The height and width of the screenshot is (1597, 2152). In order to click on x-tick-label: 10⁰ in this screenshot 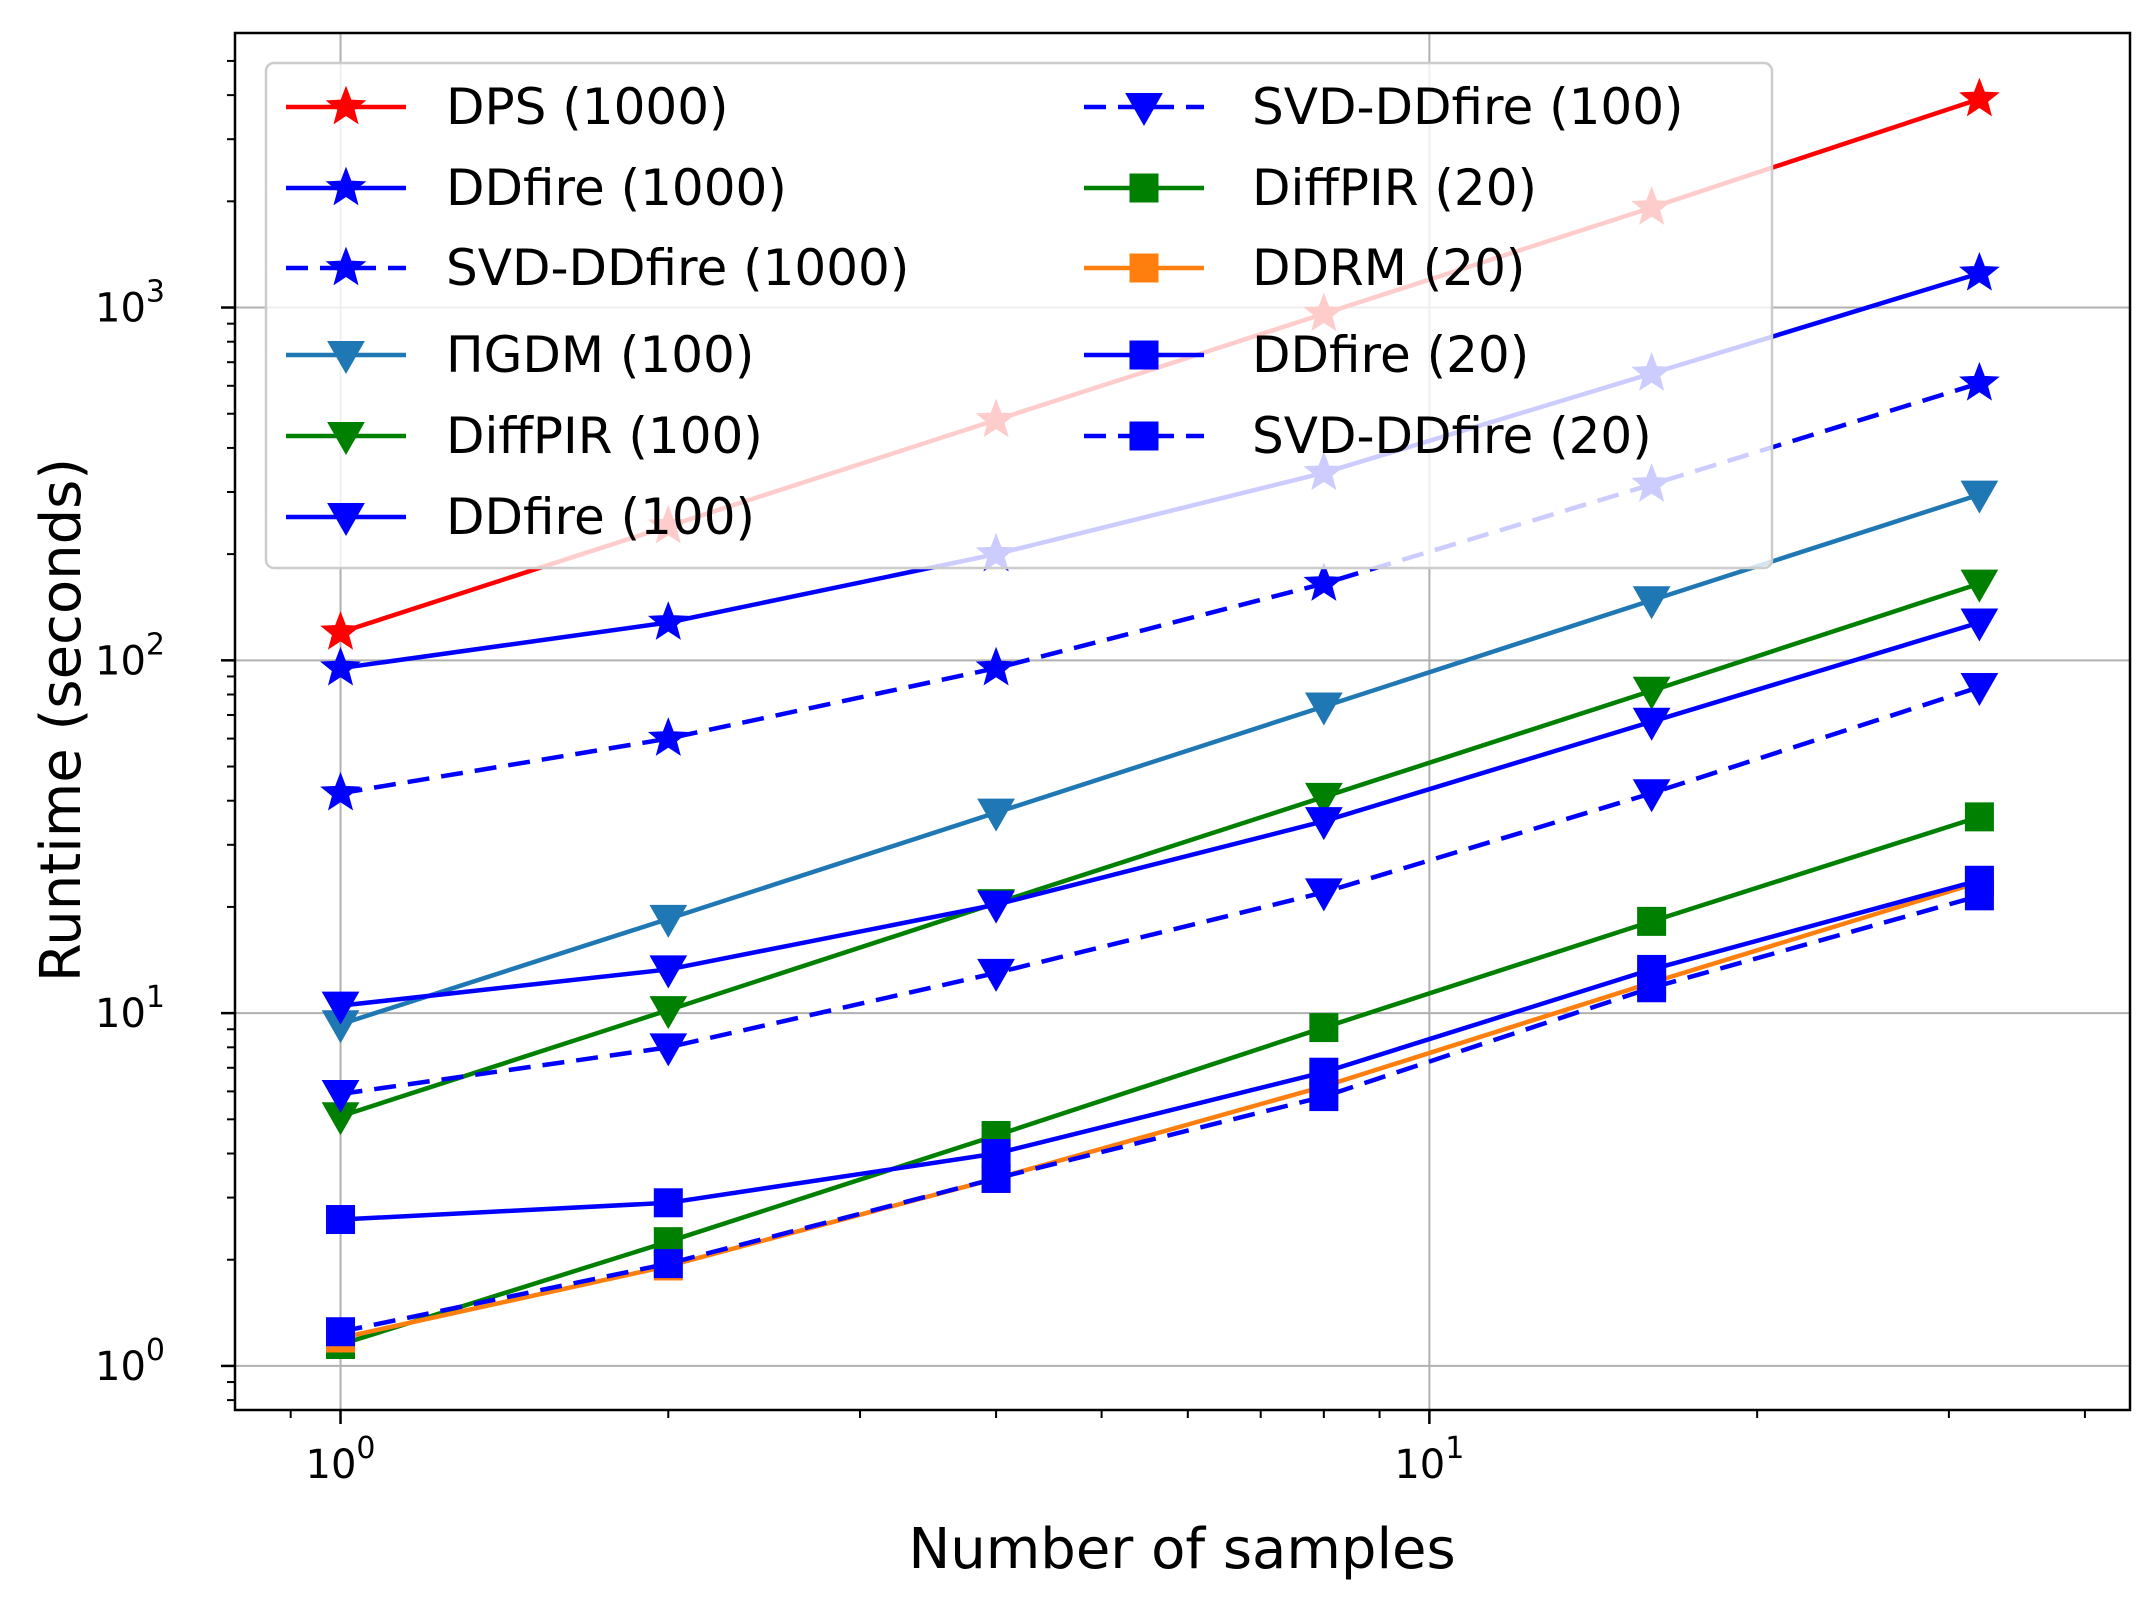, I will do `click(341, 1459)`.